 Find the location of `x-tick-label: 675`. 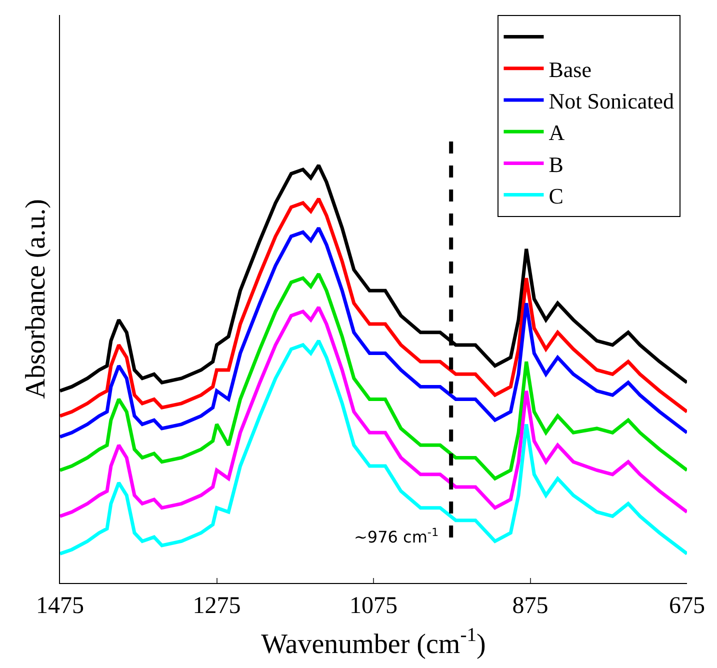

x-tick-label: 675 is located at coordinates (687, 605).